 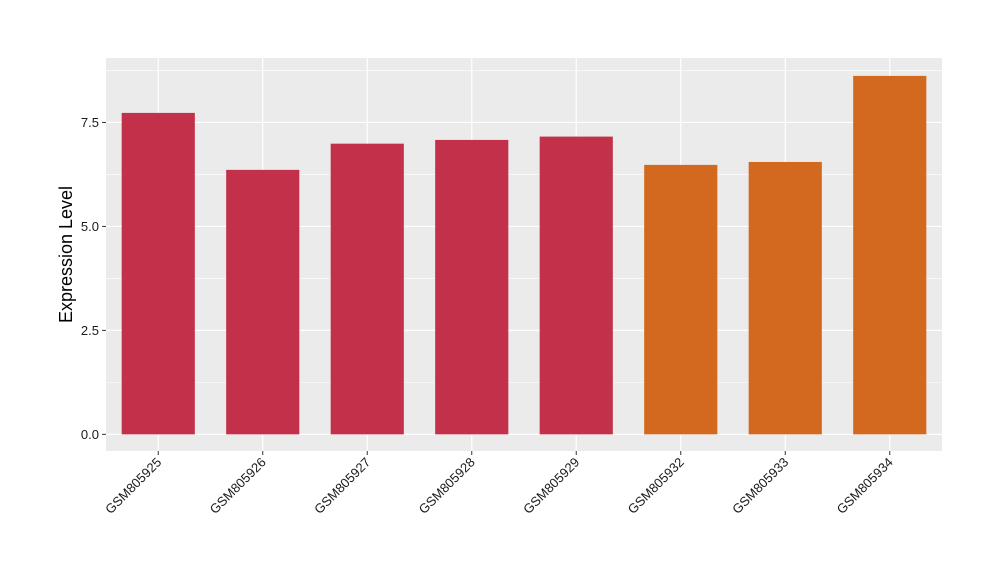 What do you see at coordinates (367, 289) in the screenshot?
I see `bar-GSM805927` at bounding box center [367, 289].